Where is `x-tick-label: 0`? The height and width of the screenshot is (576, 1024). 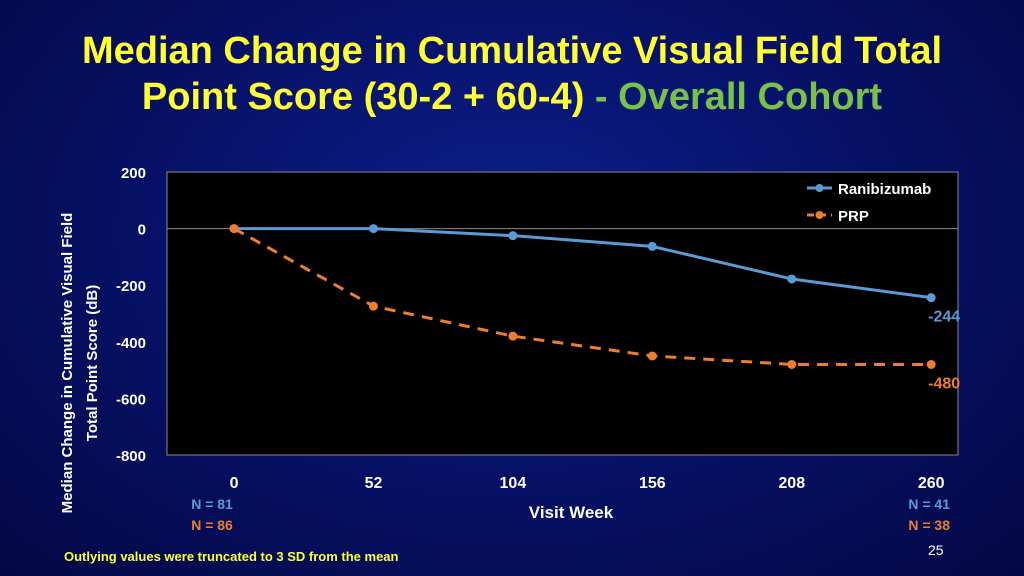
x-tick-label: 0 is located at coordinates (234, 483).